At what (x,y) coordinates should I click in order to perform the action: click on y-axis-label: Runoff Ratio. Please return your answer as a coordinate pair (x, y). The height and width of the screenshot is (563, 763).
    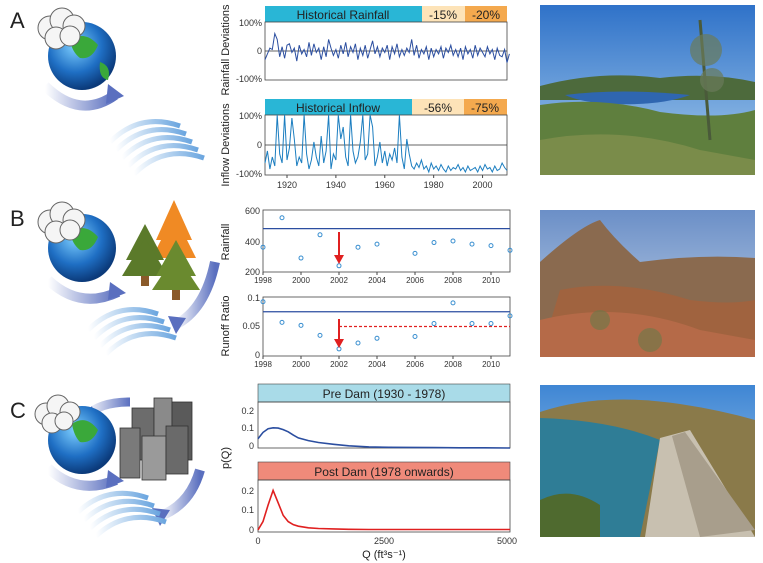
    Looking at the image, I should click on (226, 326).